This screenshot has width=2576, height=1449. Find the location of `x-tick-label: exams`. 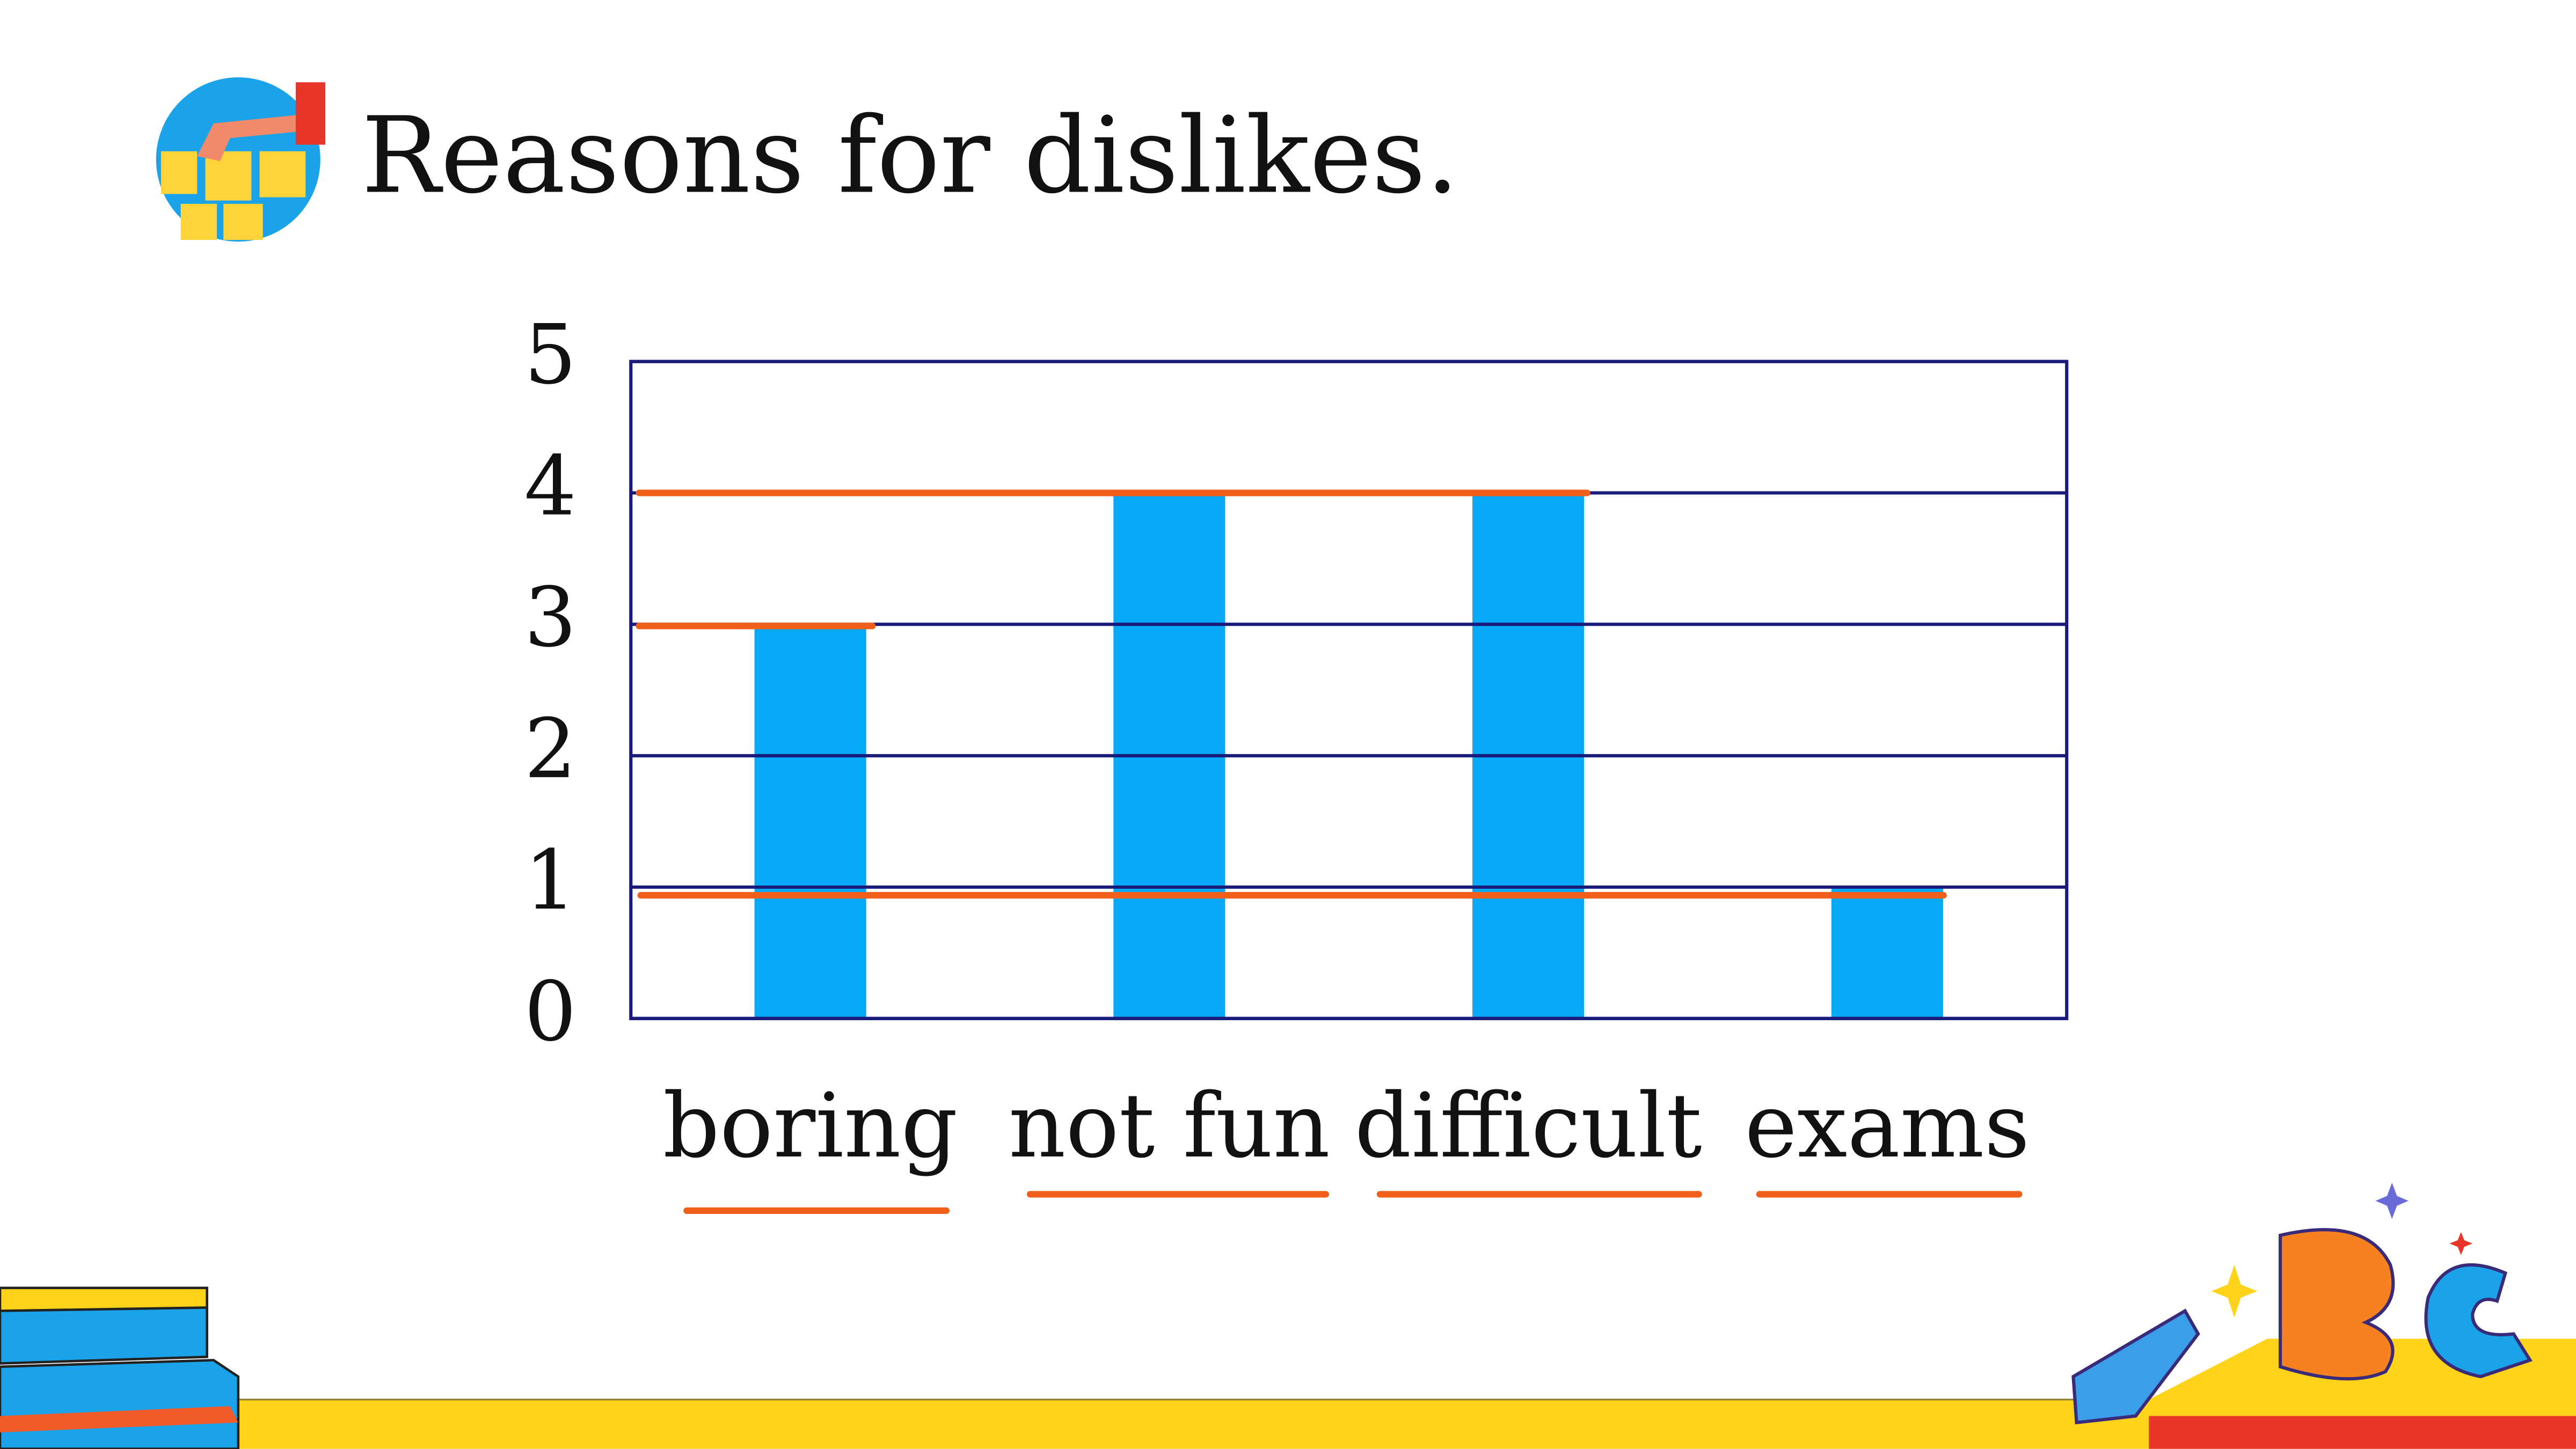

x-tick-label: exams is located at coordinates (1887, 1125).